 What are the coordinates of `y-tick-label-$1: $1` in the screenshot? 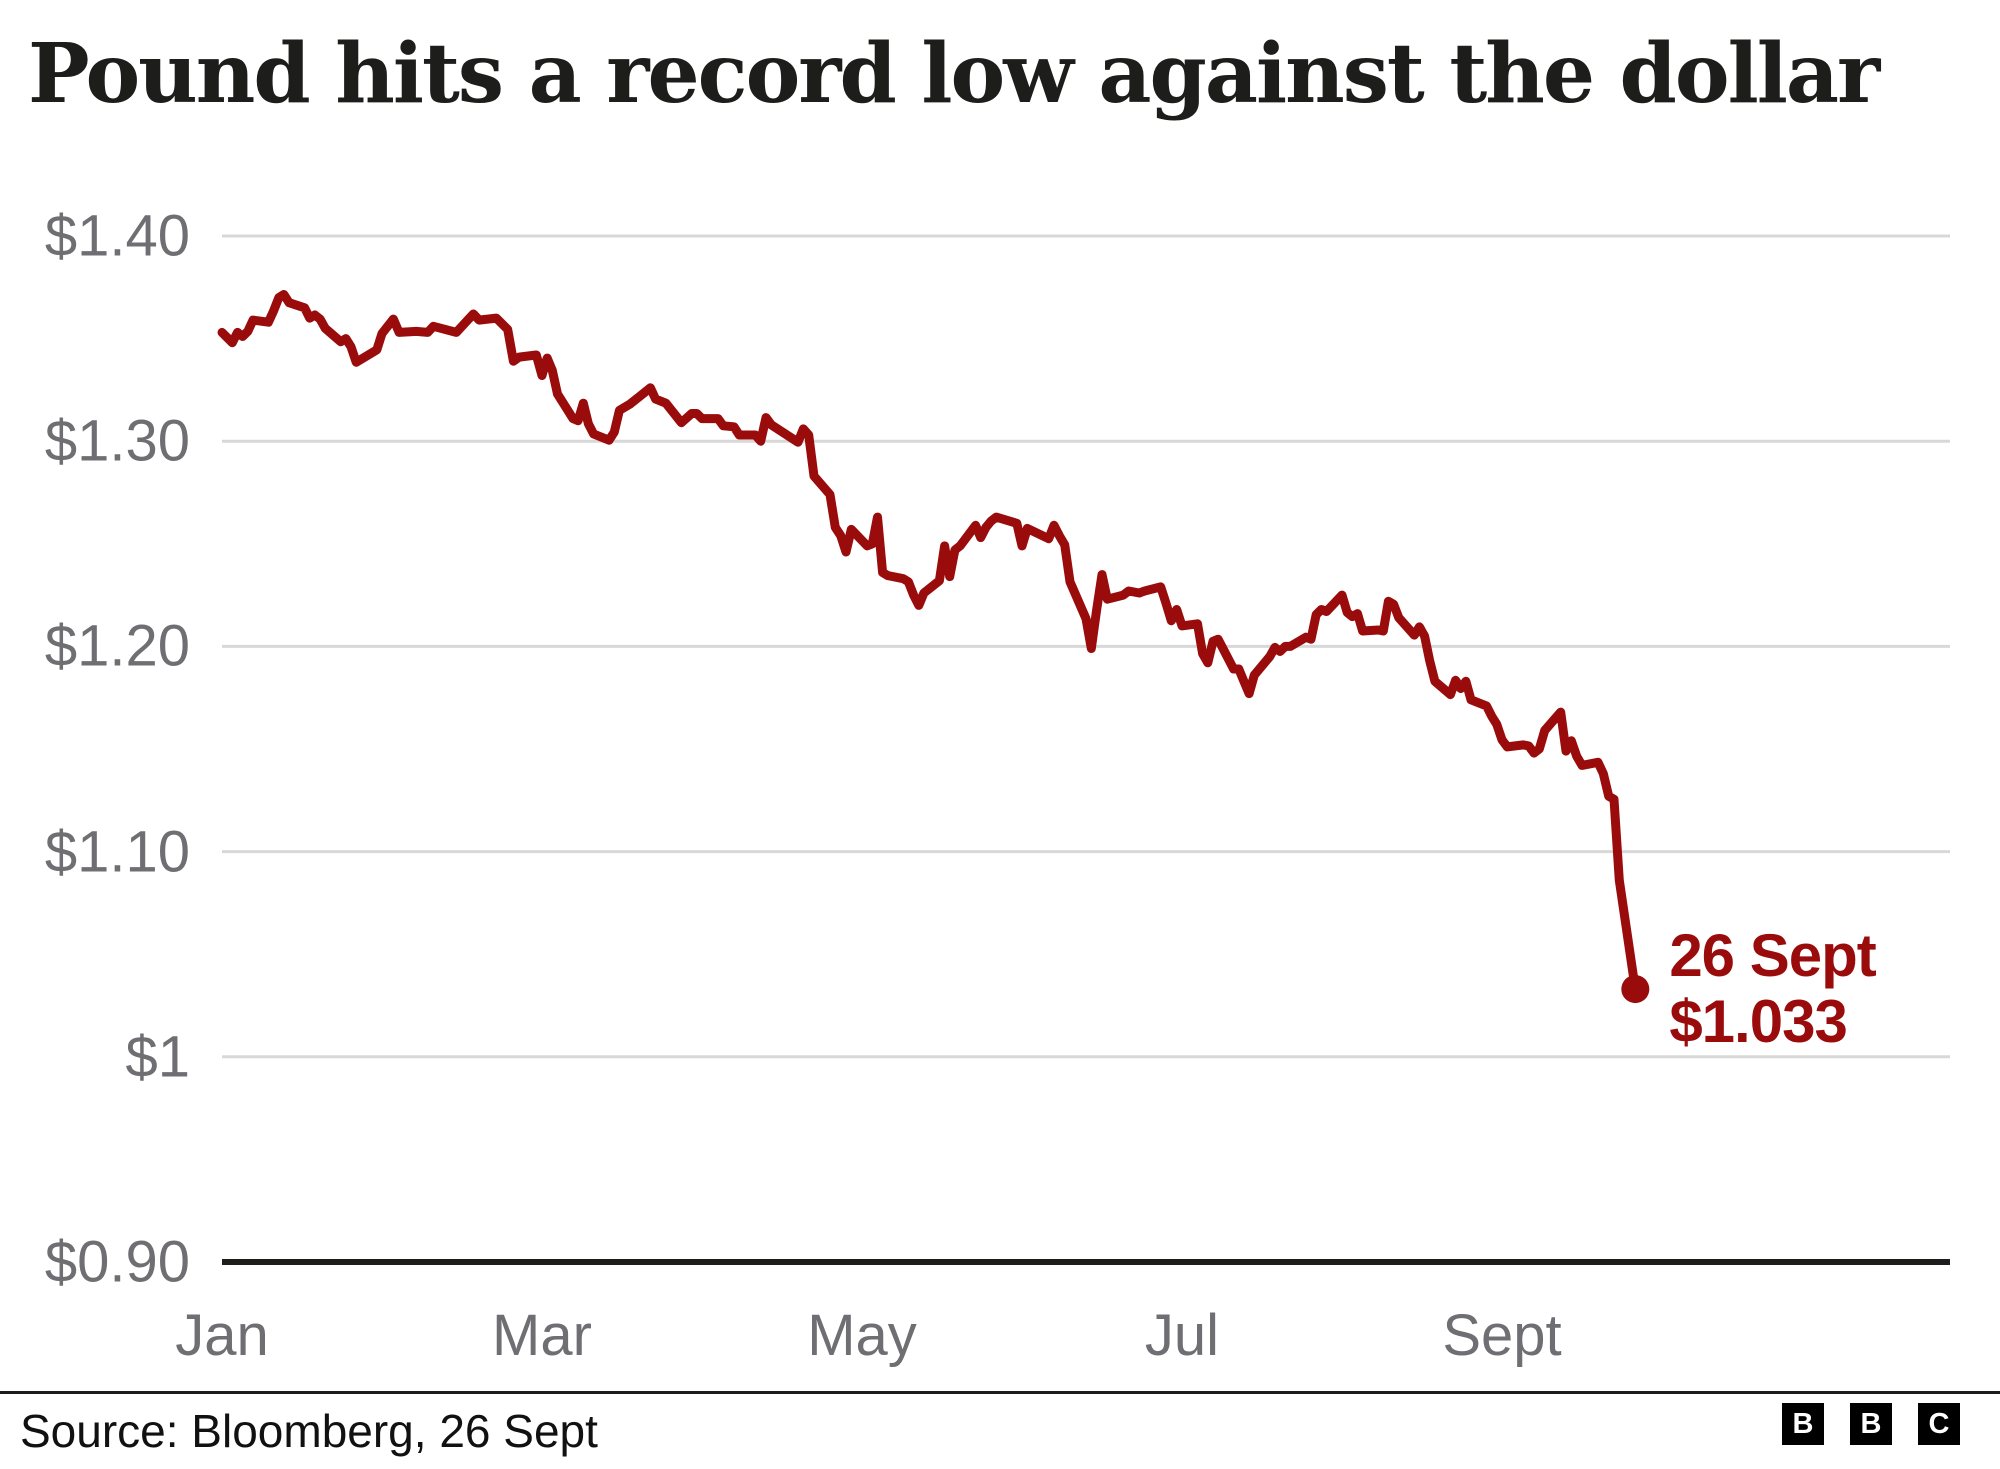 It's located at (157, 1057).